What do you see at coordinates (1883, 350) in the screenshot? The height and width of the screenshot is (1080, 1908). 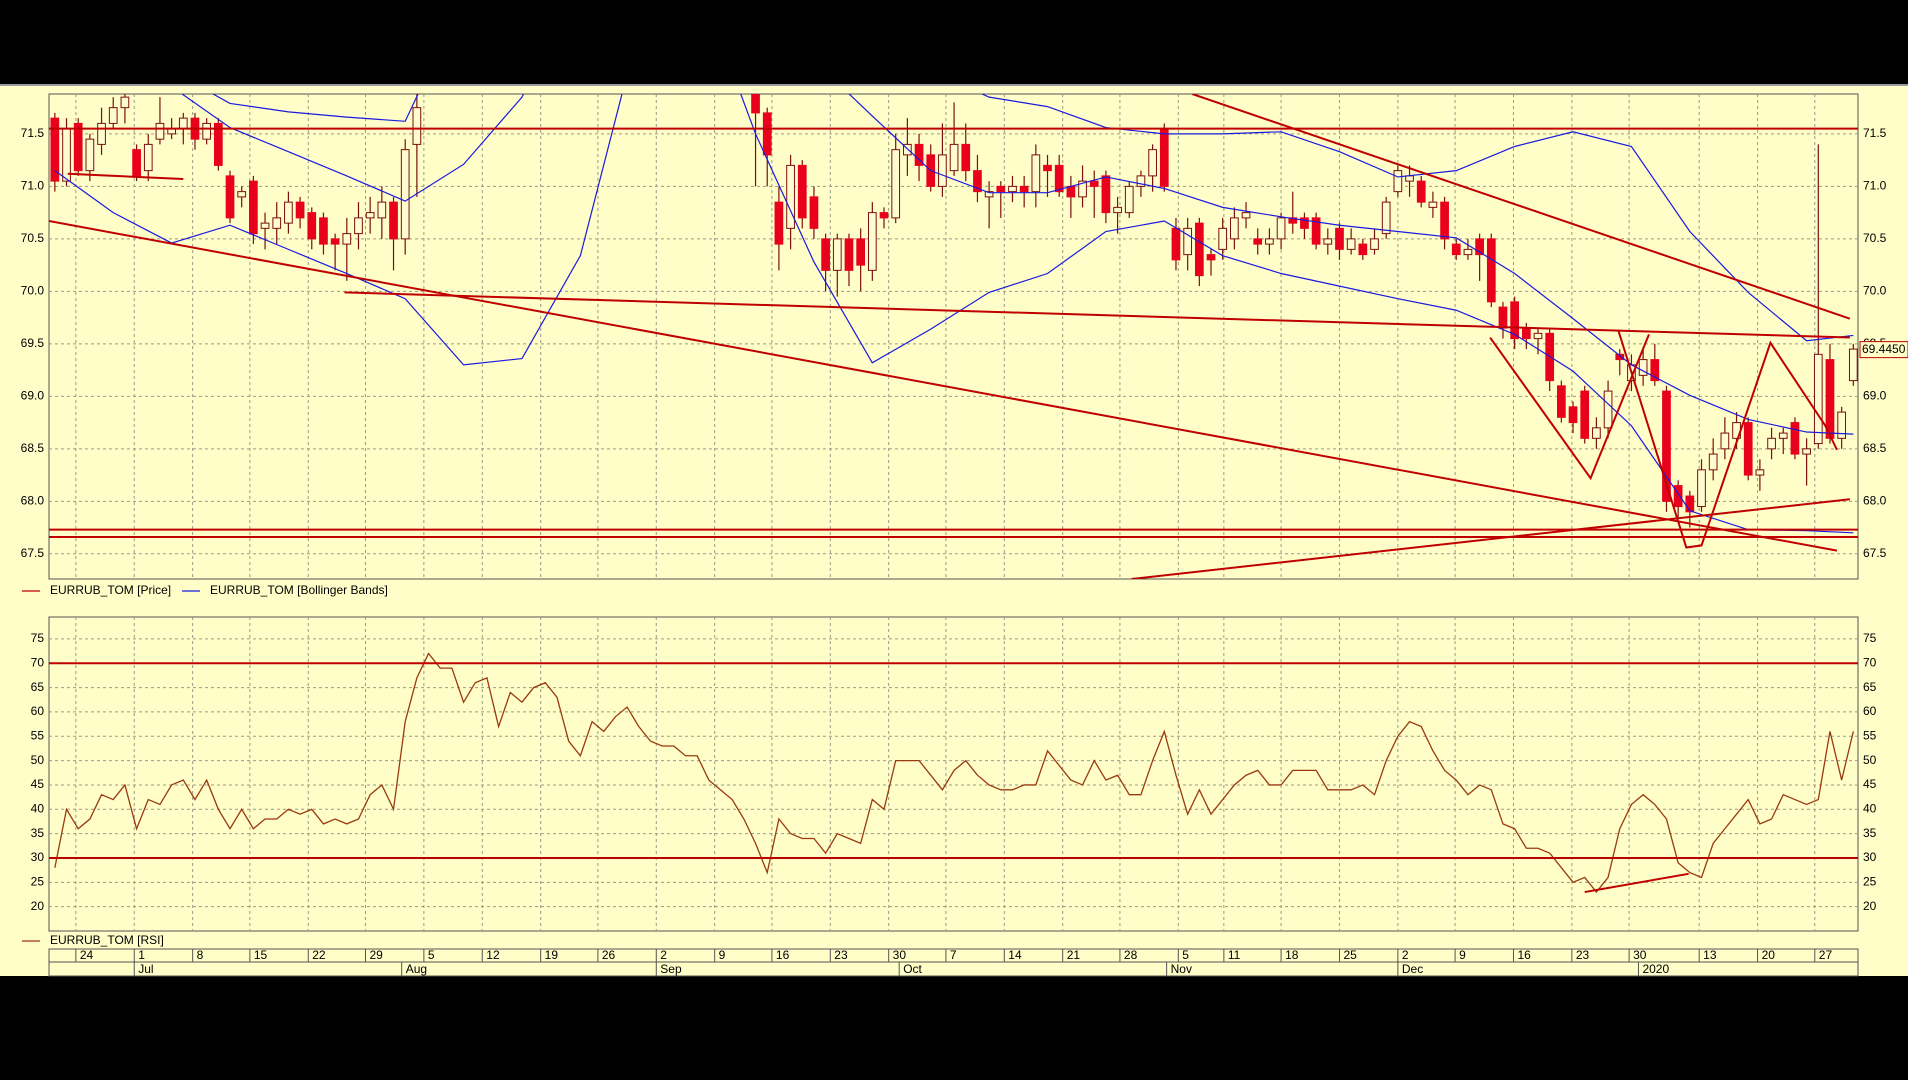 I see `last-price-badge` at bounding box center [1883, 350].